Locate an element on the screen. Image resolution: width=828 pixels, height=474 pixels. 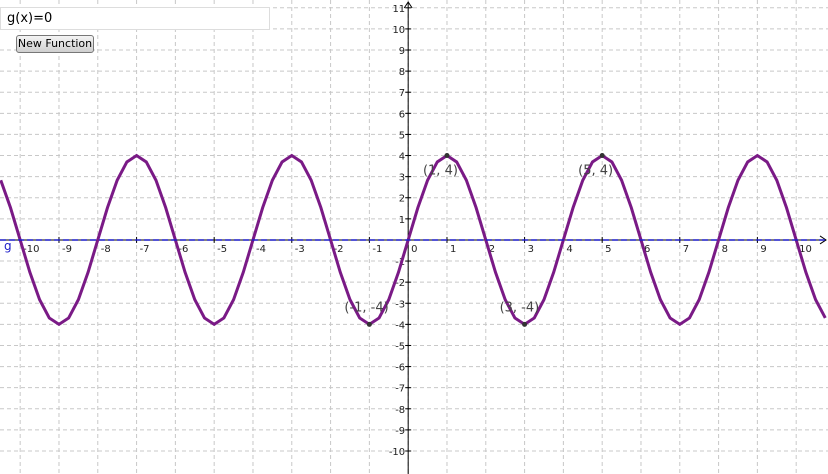
x-tick-label: -7 is located at coordinates (145, 249).